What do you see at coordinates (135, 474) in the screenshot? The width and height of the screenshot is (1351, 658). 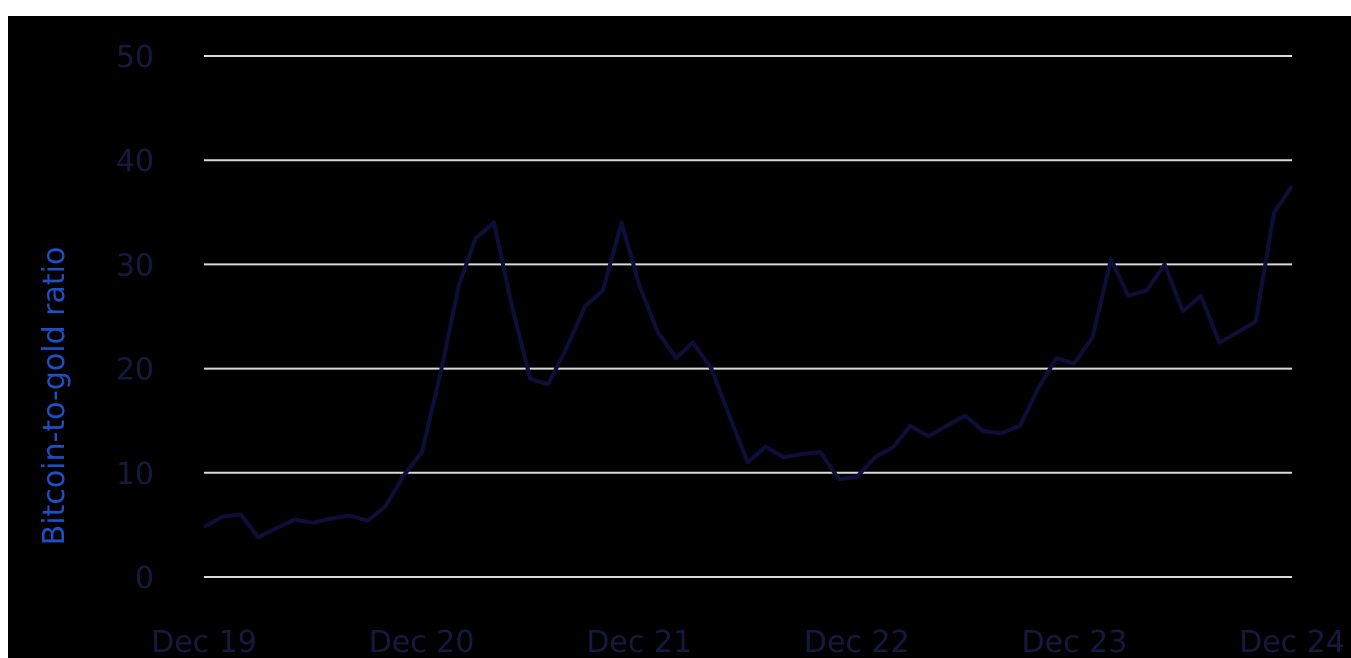 I see `y-tick-label: 10` at bounding box center [135, 474].